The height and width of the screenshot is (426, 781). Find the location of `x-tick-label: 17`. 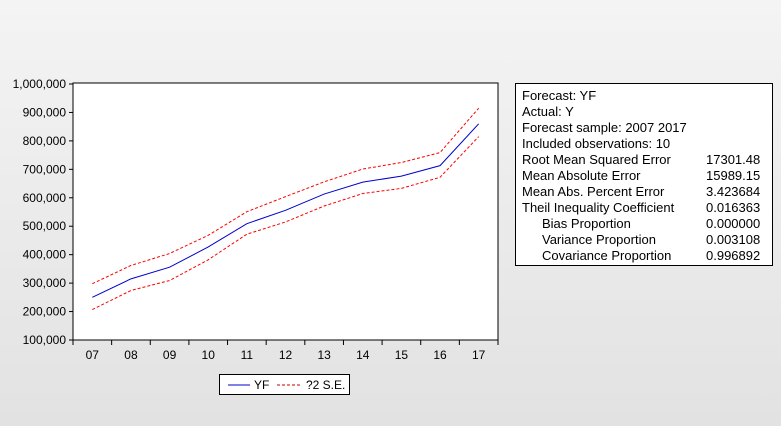

x-tick-label: 17 is located at coordinates (479, 355).